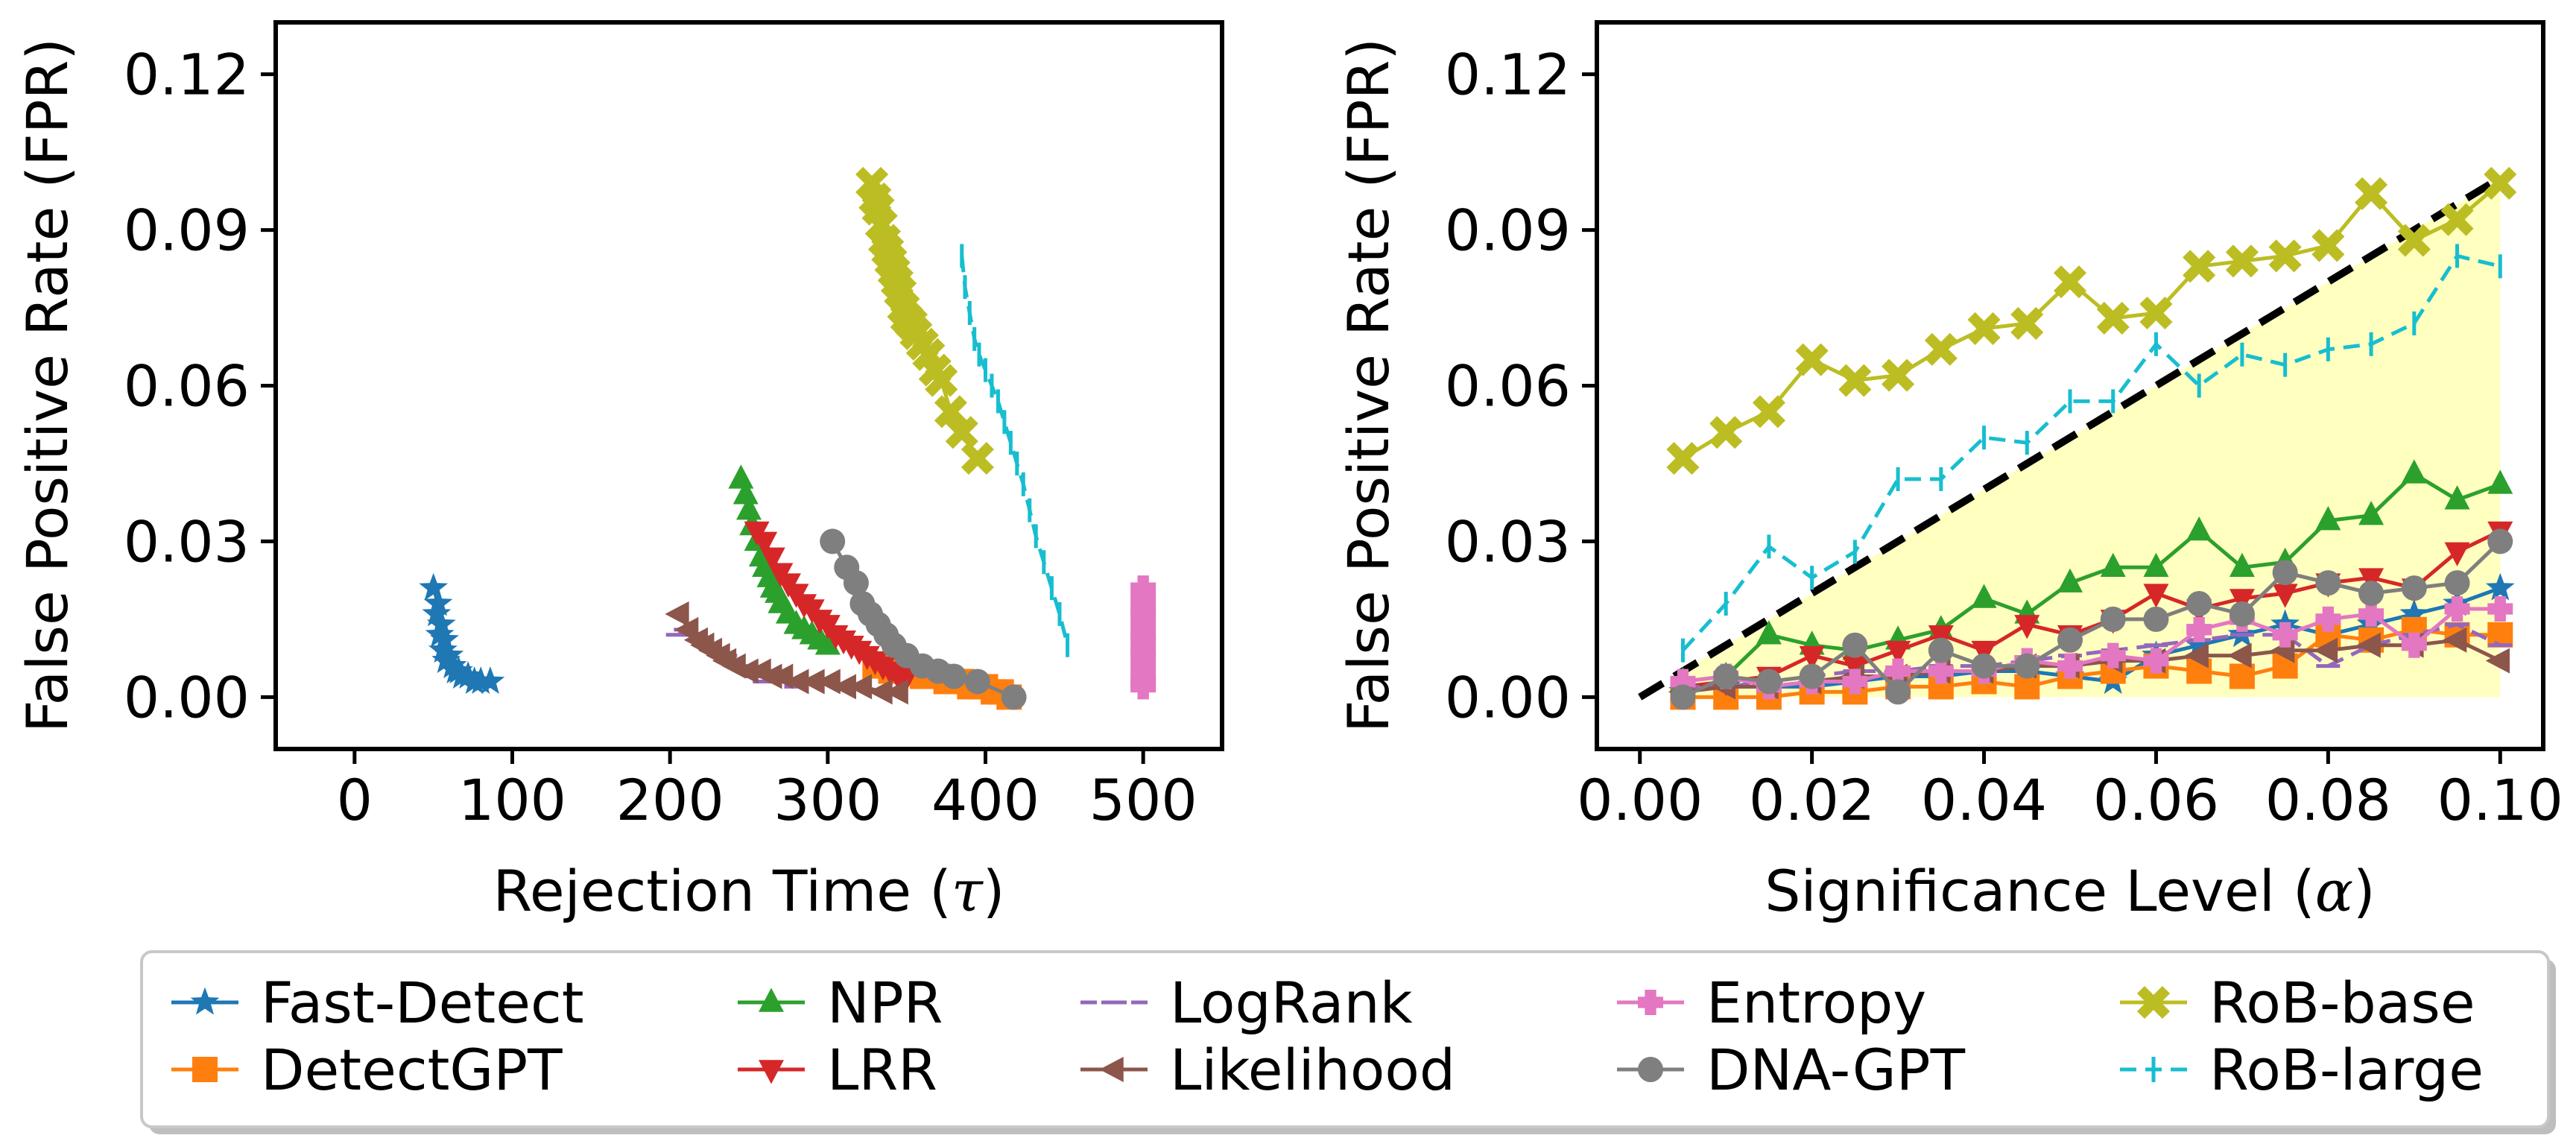  I want to click on left-y-tick-label: 0.12, so click(187, 75).